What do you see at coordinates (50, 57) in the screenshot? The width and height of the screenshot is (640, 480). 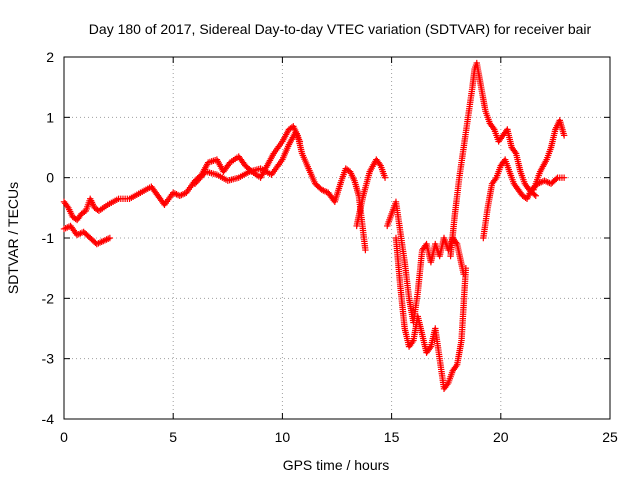 I see `y-tick-label: 2` at bounding box center [50, 57].